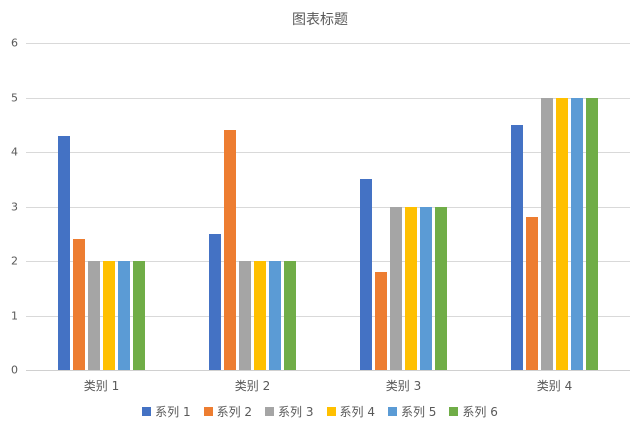 The width and height of the screenshot is (640, 427). I want to click on x-category-label: 类别 2, so click(252, 386).